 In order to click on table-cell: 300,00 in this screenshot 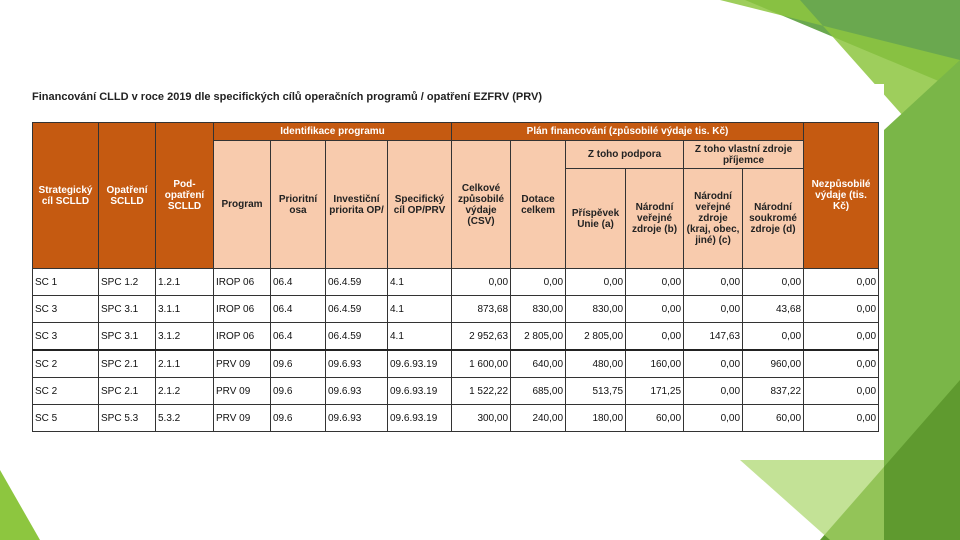, I will do `click(481, 418)`.